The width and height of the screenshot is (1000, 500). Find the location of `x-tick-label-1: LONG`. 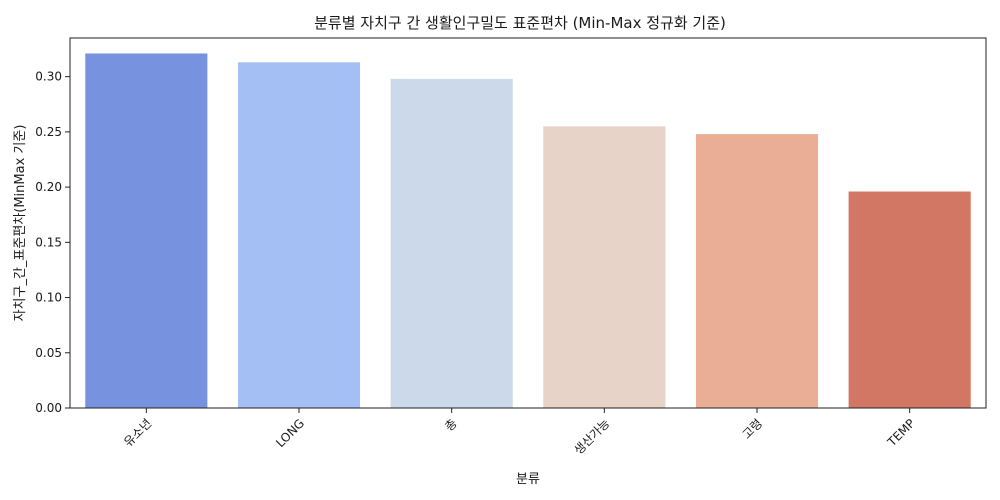

x-tick-label-1: LONG is located at coordinates (290, 433).